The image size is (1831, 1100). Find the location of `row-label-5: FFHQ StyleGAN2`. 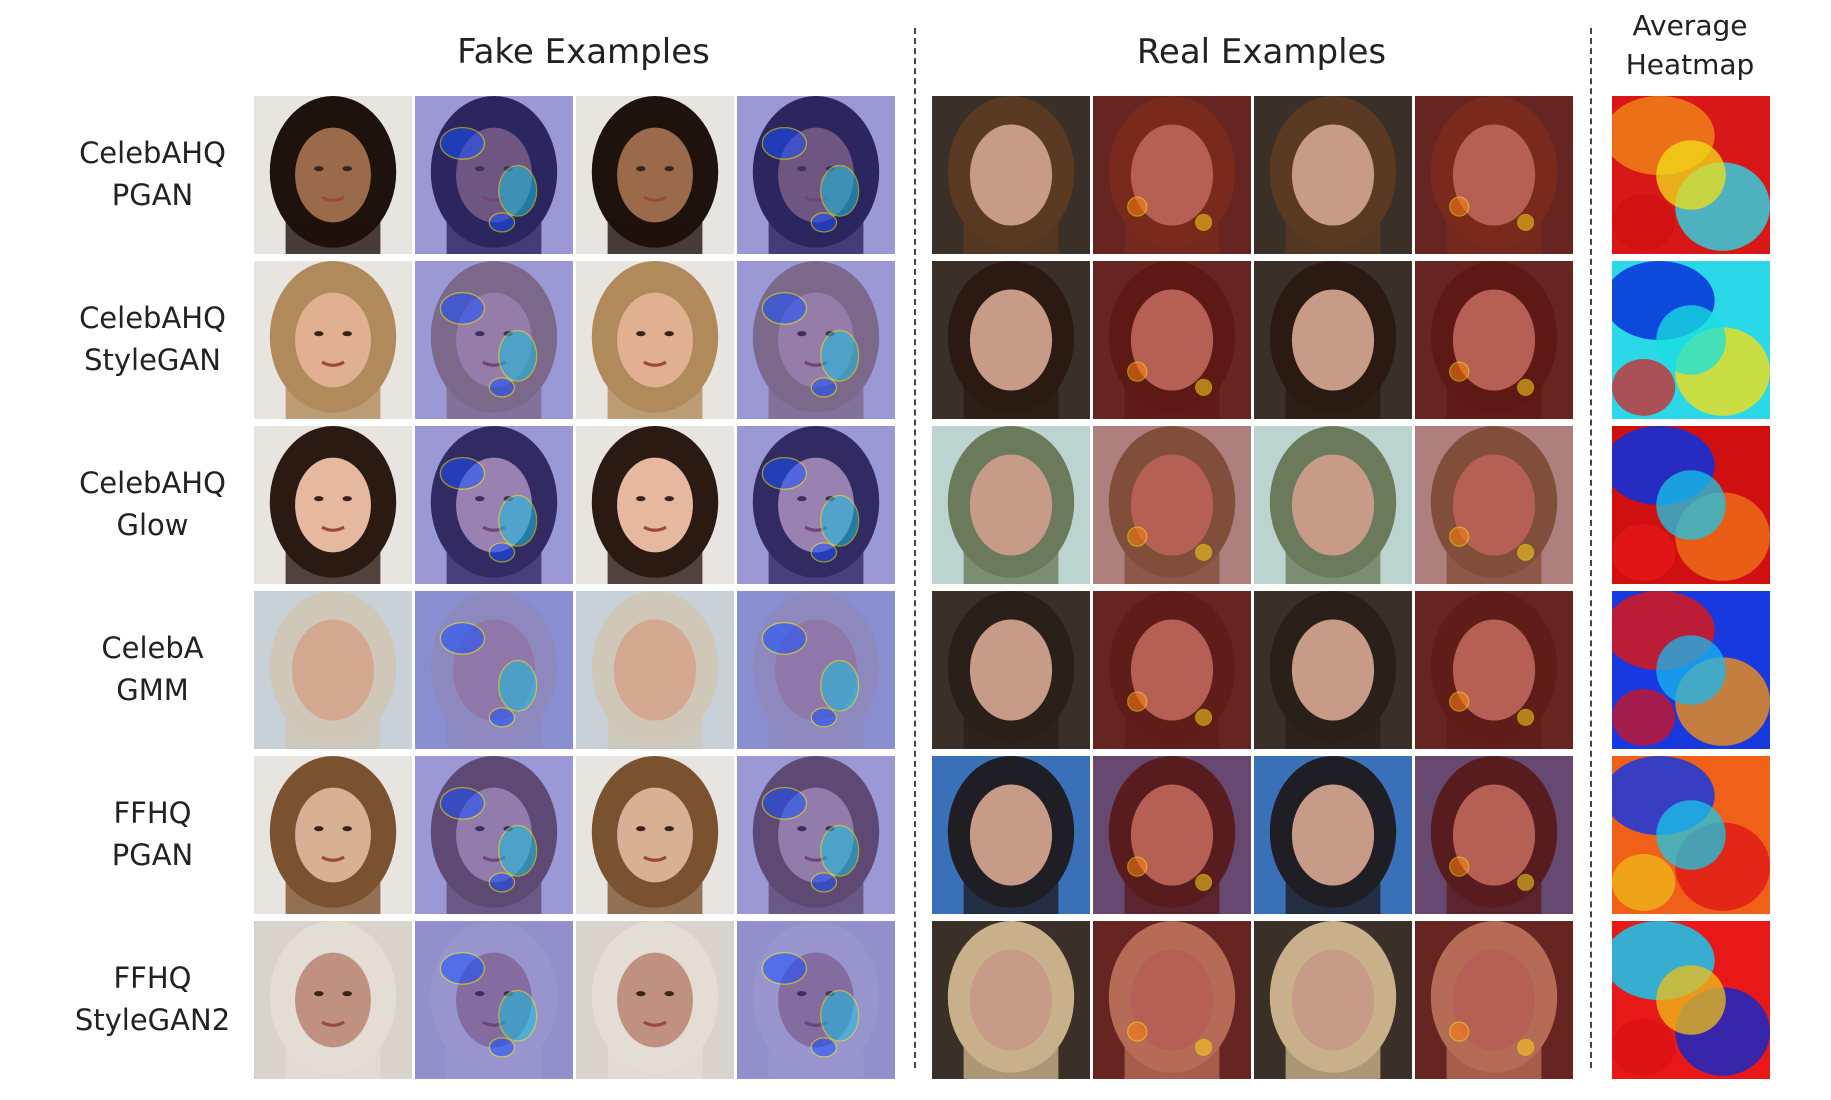

row-label-5: FFHQ StyleGAN2 is located at coordinates (152, 999).